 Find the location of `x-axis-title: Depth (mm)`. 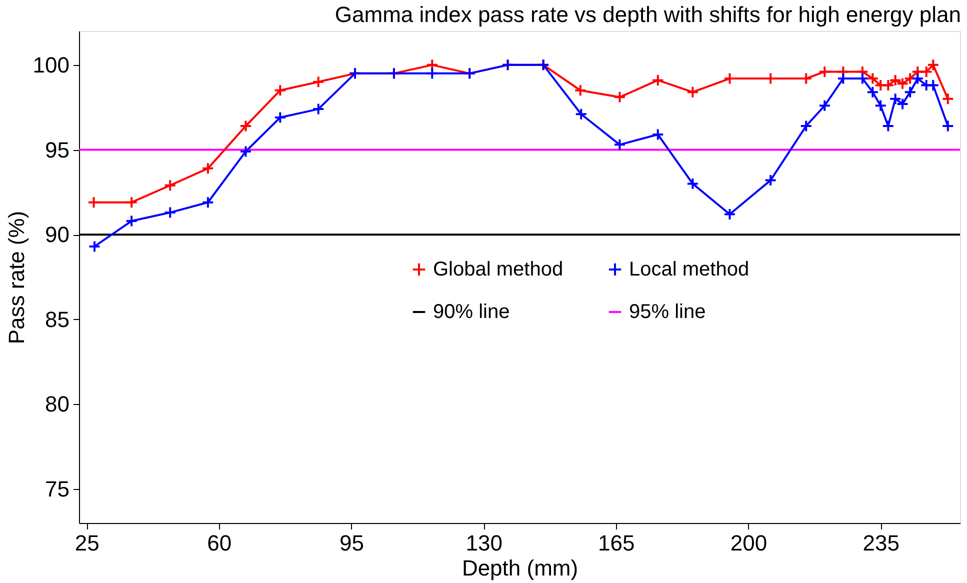

x-axis-title: Depth (mm) is located at coordinates (520, 568).